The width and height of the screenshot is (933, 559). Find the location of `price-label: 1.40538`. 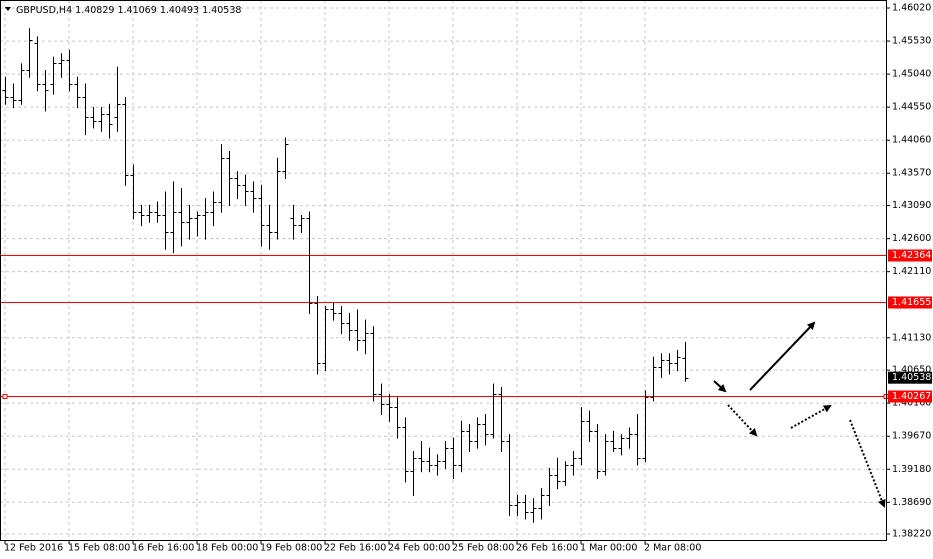

price-label: 1.40538 is located at coordinates (911, 377).